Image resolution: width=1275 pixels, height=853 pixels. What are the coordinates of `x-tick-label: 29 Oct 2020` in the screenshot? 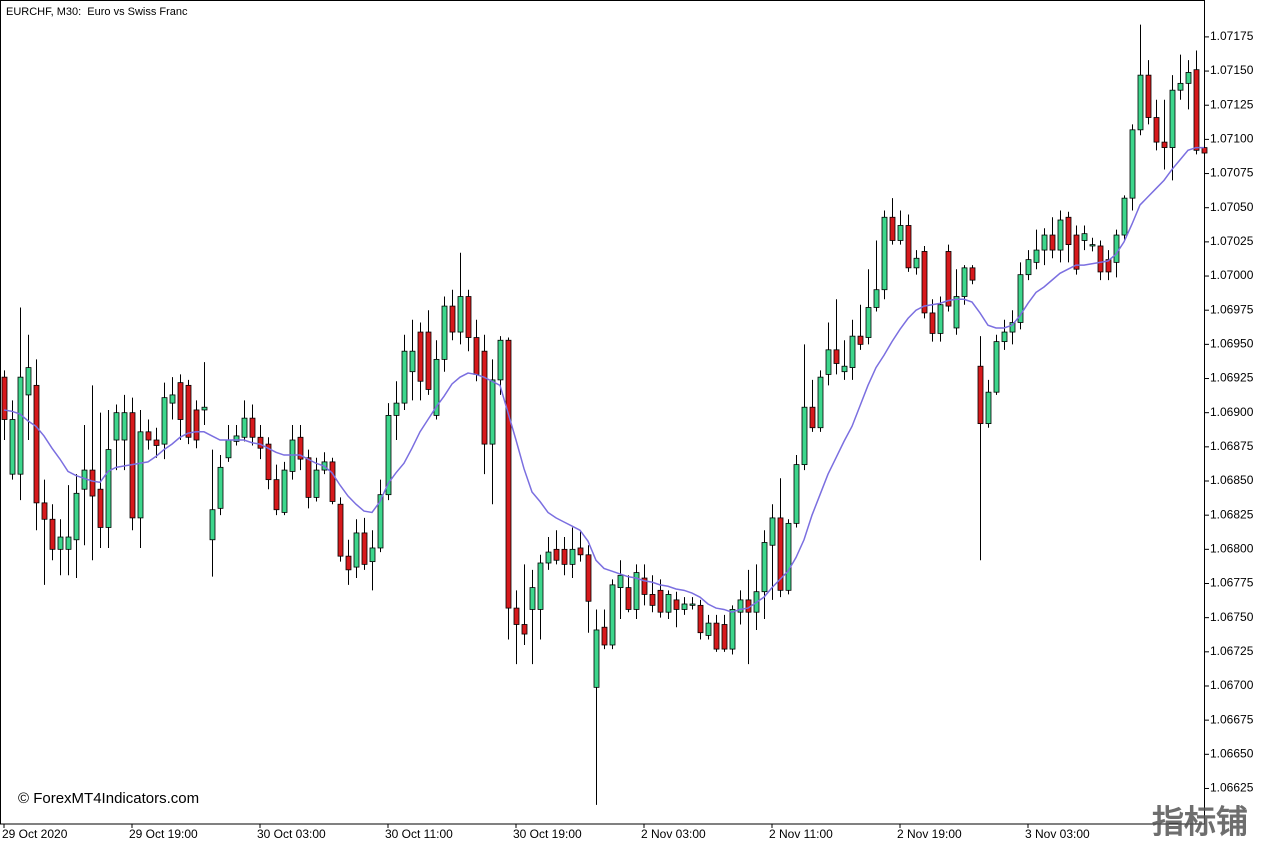 It's located at (35, 834).